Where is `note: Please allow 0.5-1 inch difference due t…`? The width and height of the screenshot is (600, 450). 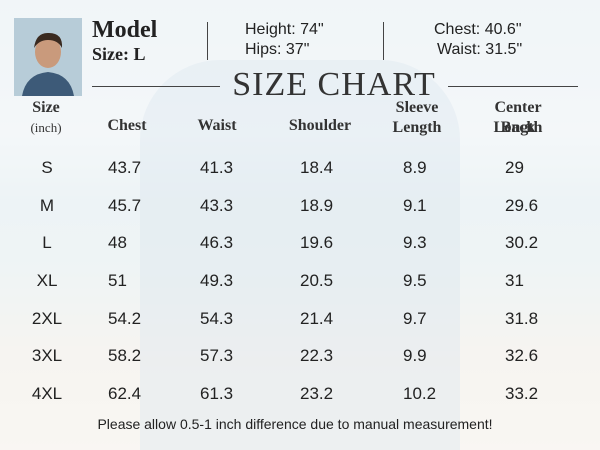 note: Please allow 0.5-1 inch difference due t… is located at coordinates (295, 424).